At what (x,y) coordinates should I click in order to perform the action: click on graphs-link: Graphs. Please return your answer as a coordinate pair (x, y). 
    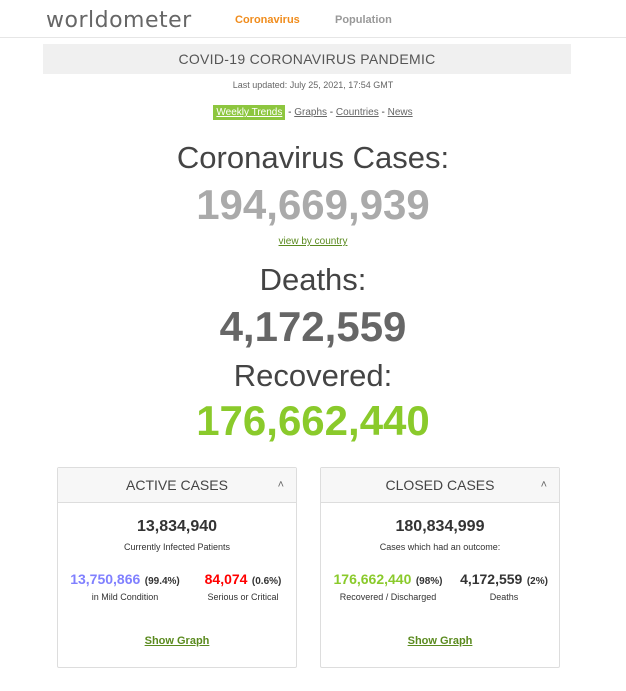
    Looking at the image, I should click on (311, 112).